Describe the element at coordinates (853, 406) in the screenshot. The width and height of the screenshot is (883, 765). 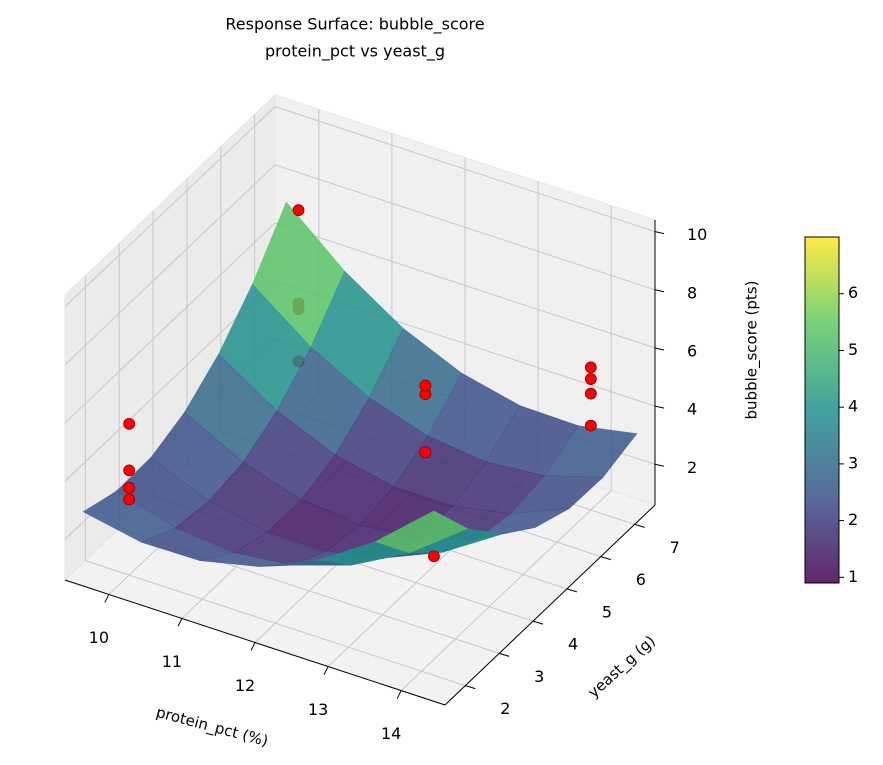
I see `colorbar-tick-label: 4` at that location.